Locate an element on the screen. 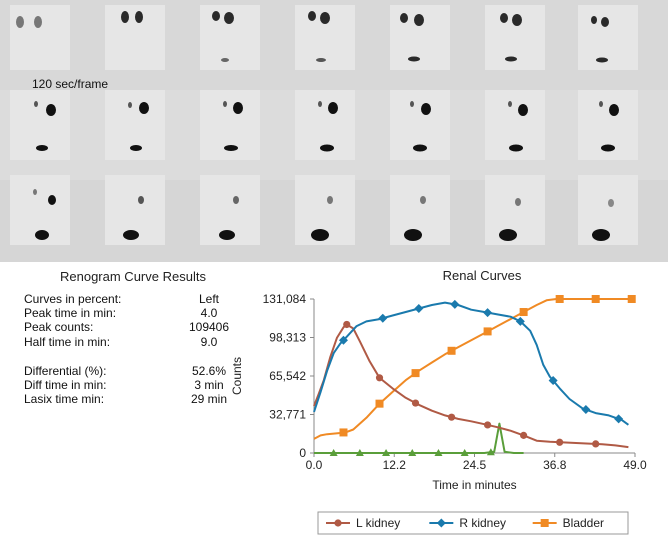 This screenshot has width=668, height=537. x-tick-label: 36.8 is located at coordinates (555, 465).